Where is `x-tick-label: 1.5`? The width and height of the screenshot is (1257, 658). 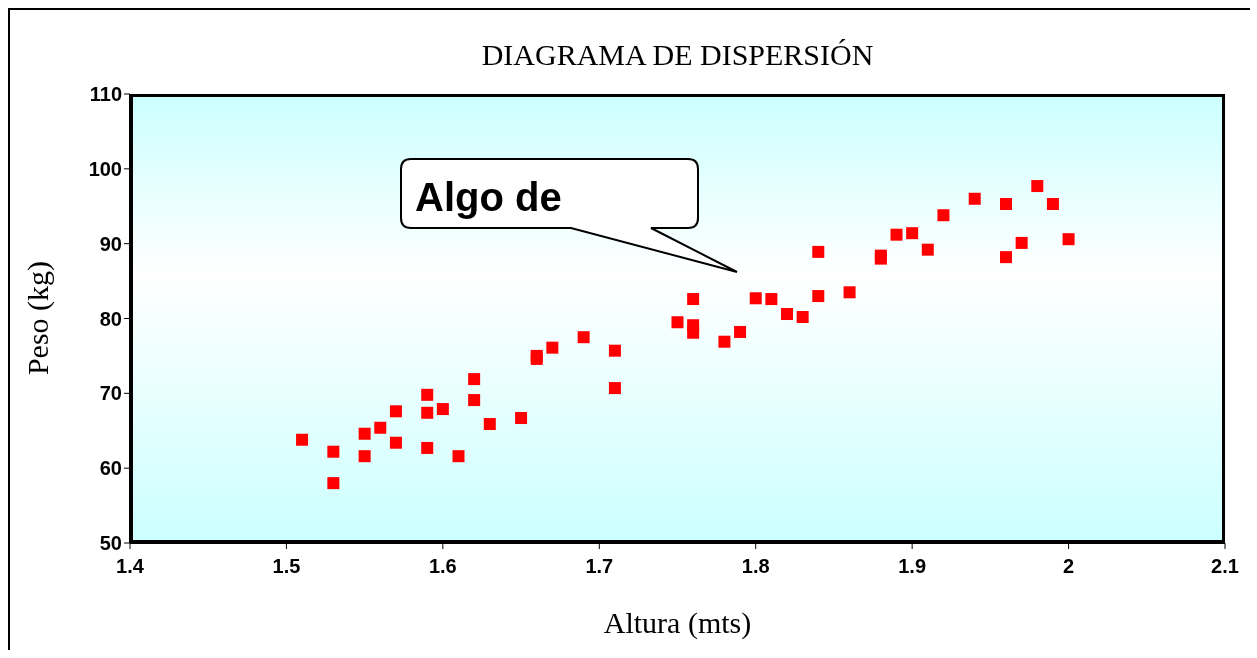
x-tick-label: 1.5 is located at coordinates (286, 566).